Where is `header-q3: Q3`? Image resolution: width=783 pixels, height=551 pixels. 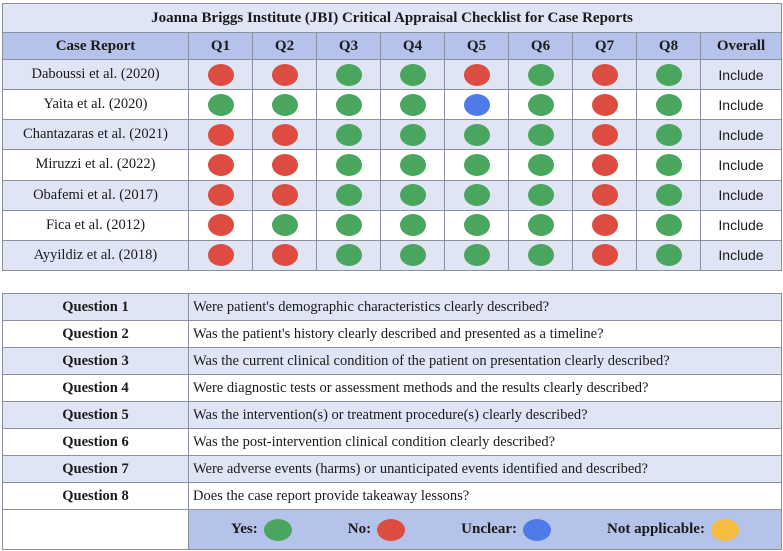 header-q3: Q3 is located at coordinates (348, 46).